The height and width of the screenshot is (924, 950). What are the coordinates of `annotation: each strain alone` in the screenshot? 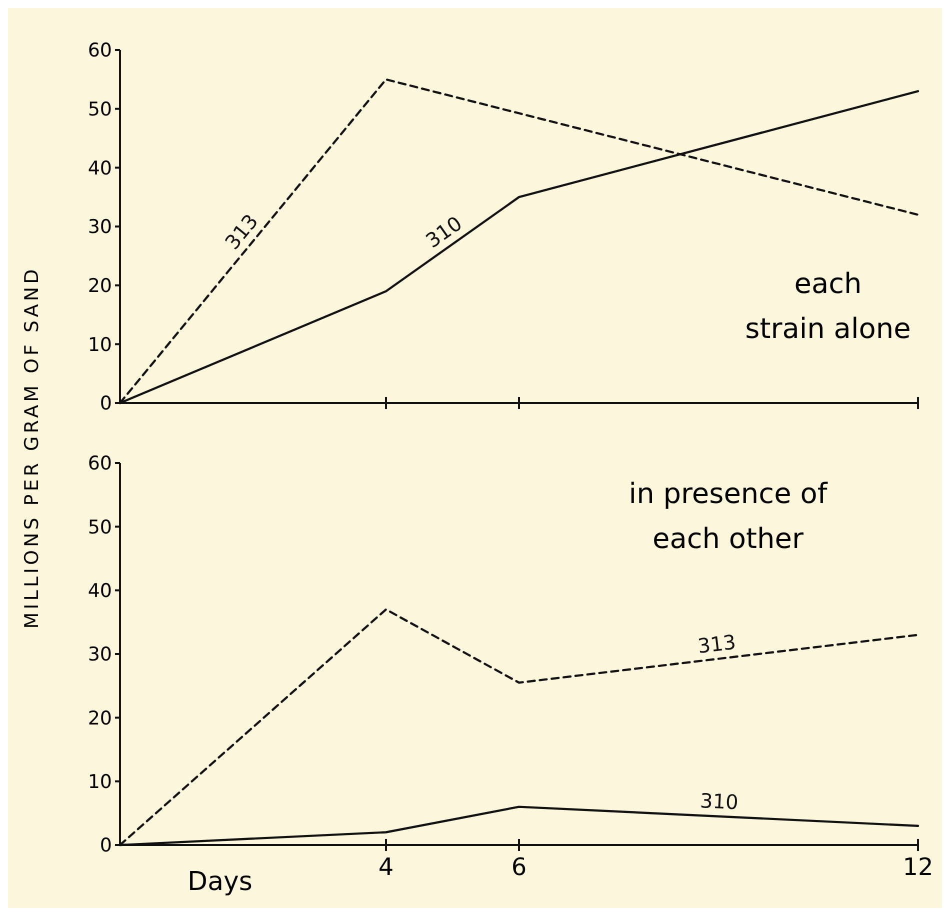 It's located at (828, 306).